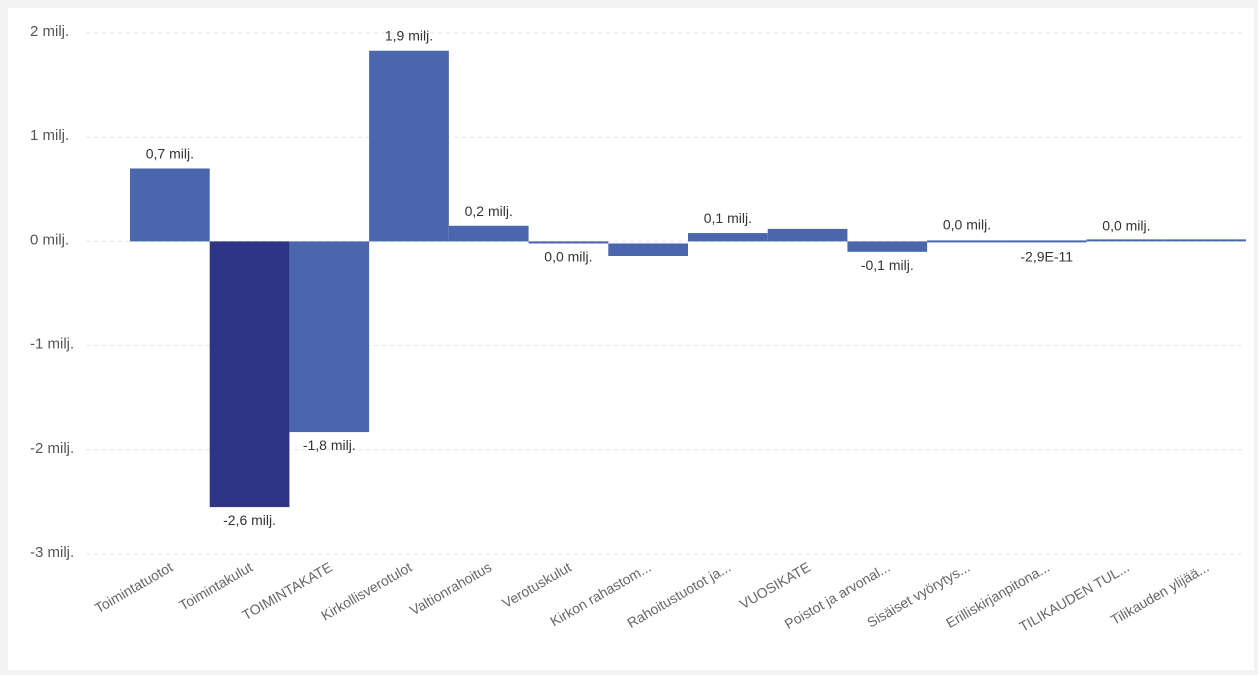  Describe the element at coordinates (775, 585) in the screenshot. I see `x-category-label: VUOSIKATE` at that location.